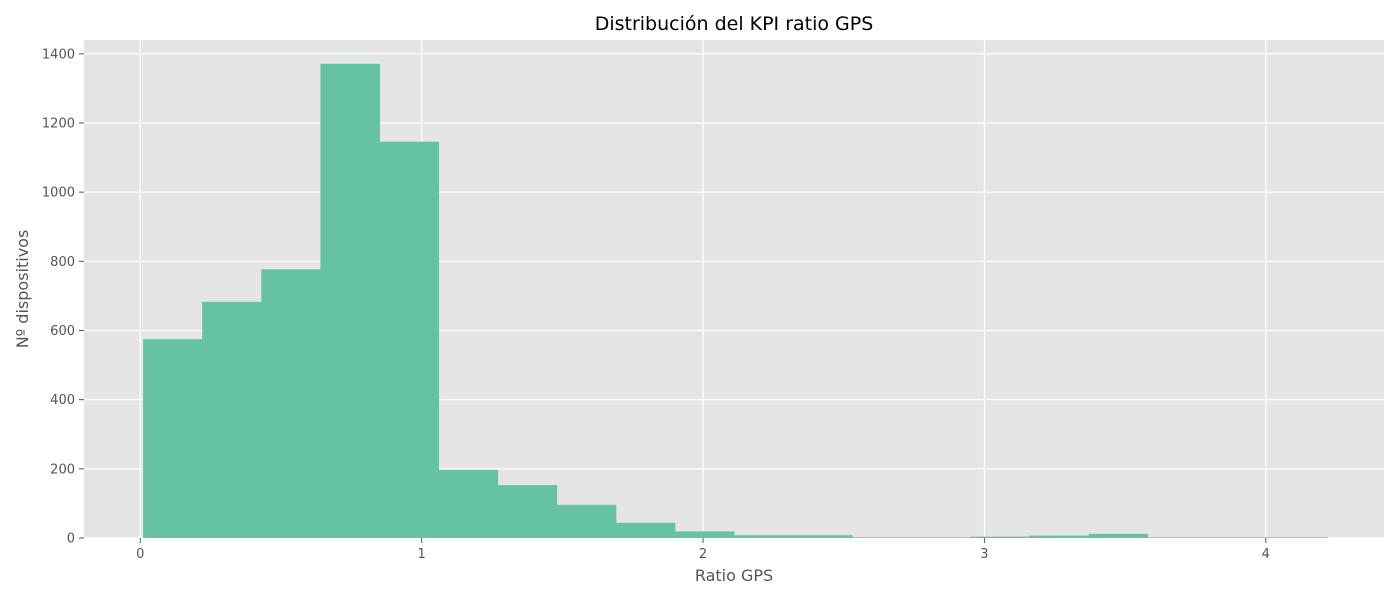 This screenshot has width=1400, height=600. What do you see at coordinates (58, 54) in the screenshot?
I see `y-tick-label: 1400` at bounding box center [58, 54].